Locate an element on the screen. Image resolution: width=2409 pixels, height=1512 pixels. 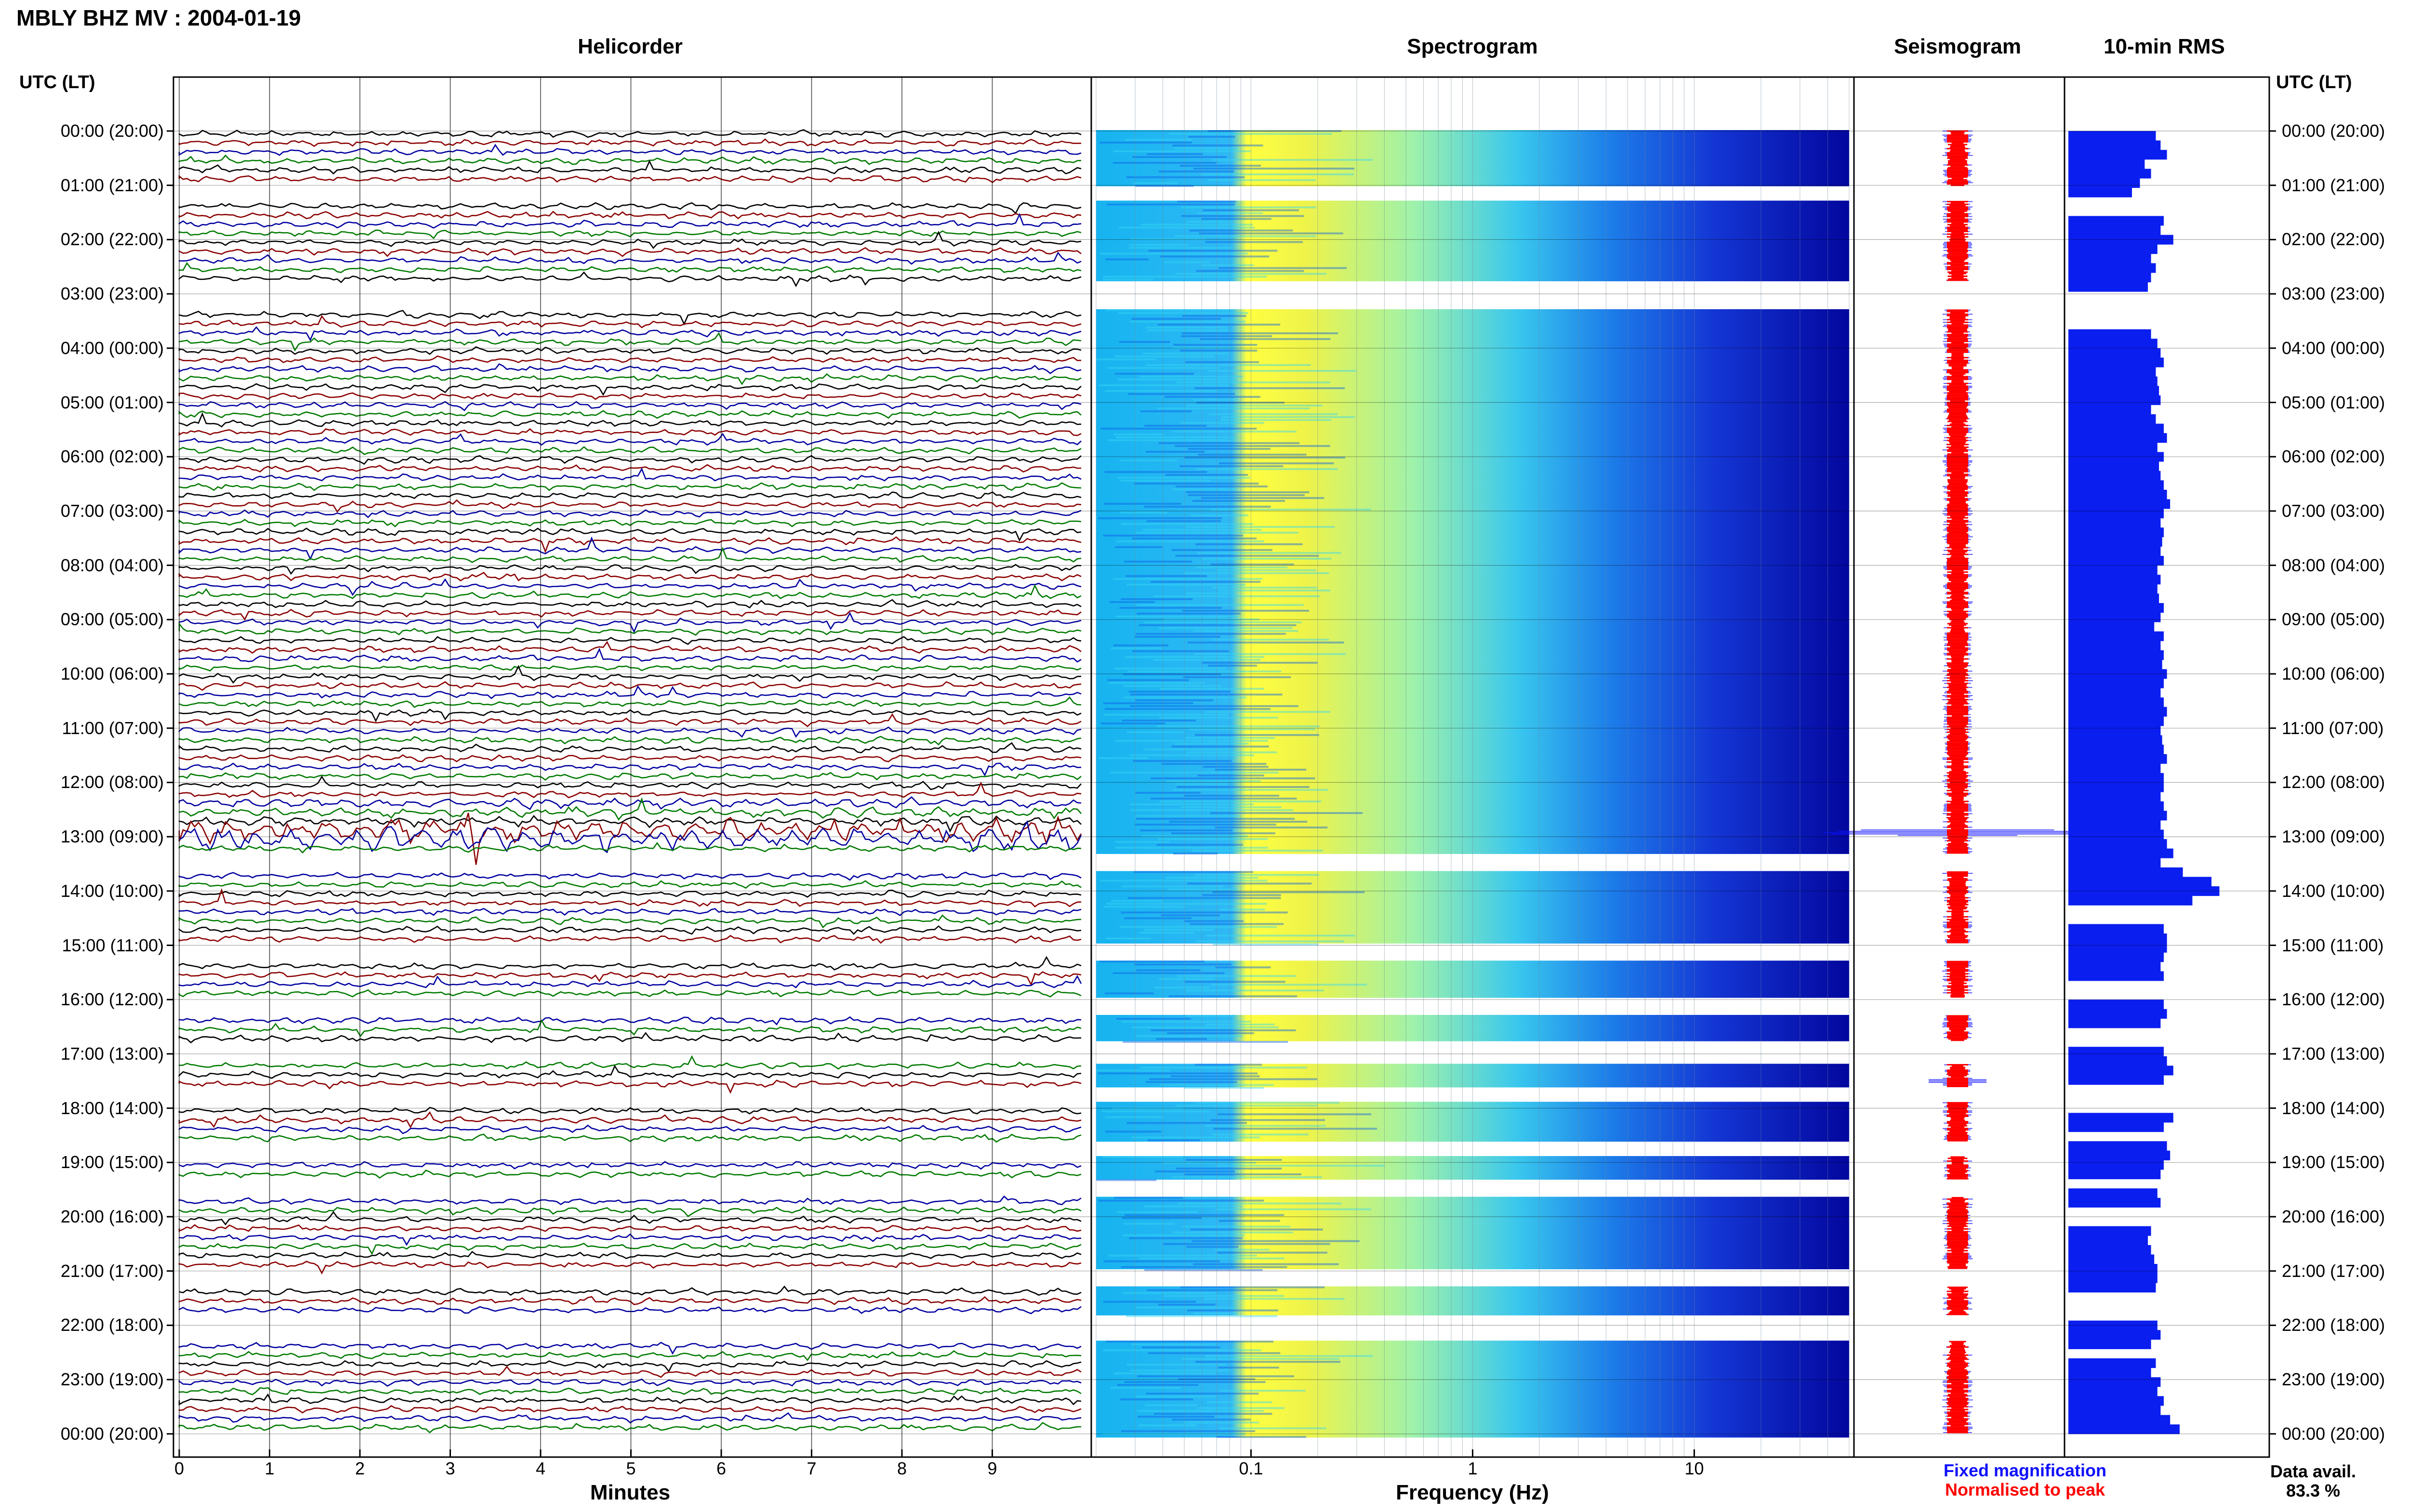
time-label-left: 10:00 (06:00) is located at coordinates (112, 674).